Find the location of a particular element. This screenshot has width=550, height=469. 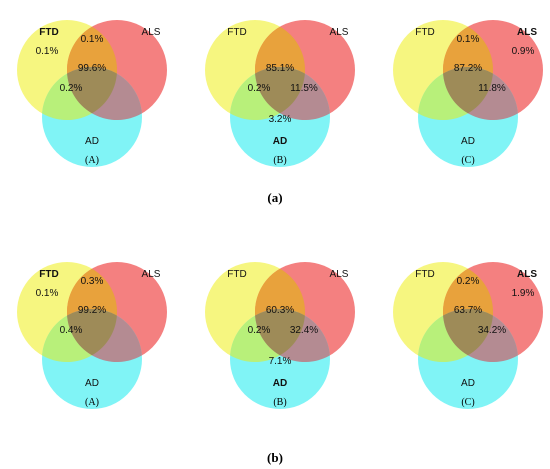

region-value-center: 63.7% is located at coordinates (468, 310).